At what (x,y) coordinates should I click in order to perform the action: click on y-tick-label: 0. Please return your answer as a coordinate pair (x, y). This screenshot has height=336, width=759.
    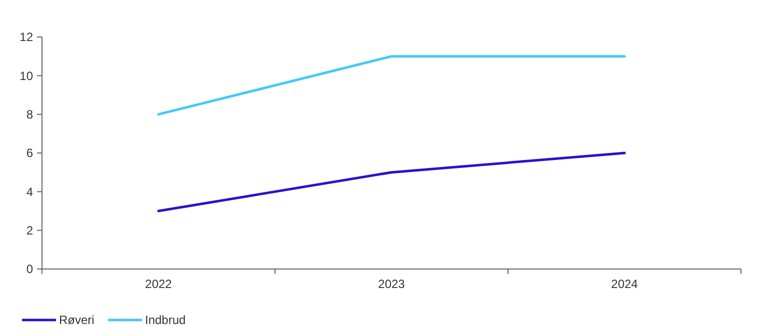
    Looking at the image, I should click on (30, 269).